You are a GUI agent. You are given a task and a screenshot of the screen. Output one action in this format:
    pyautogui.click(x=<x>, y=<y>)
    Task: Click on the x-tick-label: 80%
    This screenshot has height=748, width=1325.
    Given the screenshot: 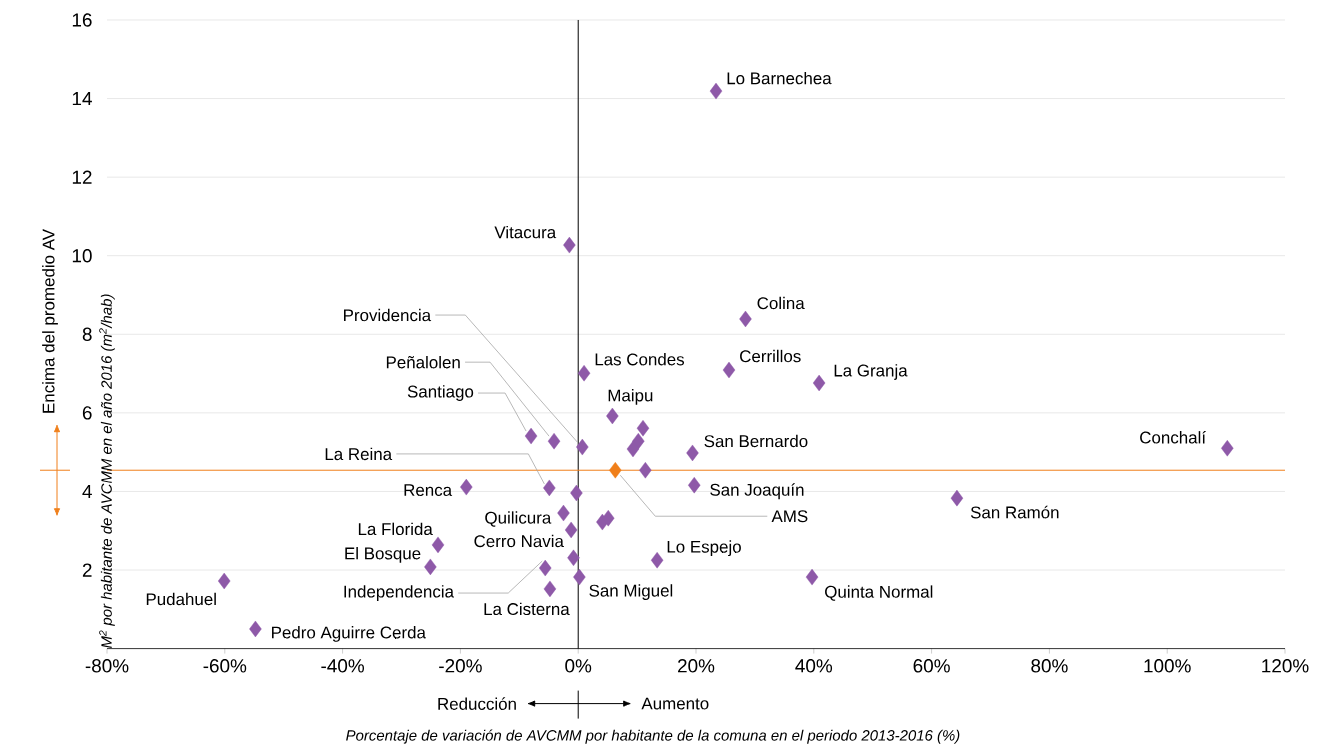 What is the action you would take?
    pyautogui.click(x=1049, y=666)
    